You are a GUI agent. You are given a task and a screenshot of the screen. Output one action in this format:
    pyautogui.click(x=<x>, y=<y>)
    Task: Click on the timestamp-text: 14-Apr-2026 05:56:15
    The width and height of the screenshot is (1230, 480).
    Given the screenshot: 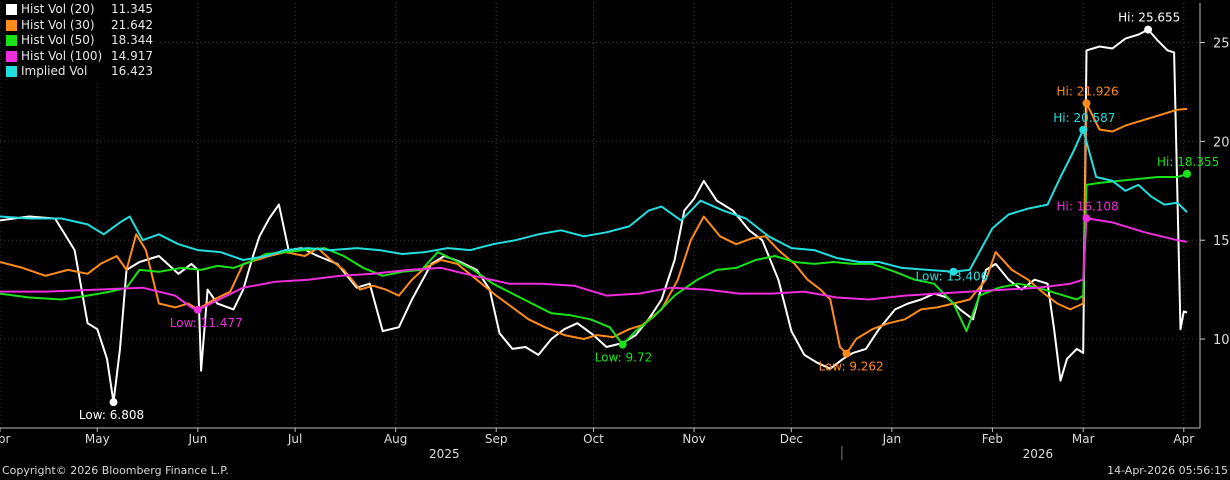 What is the action you would take?
    pyautogui.click(x=1167, y=470)
    